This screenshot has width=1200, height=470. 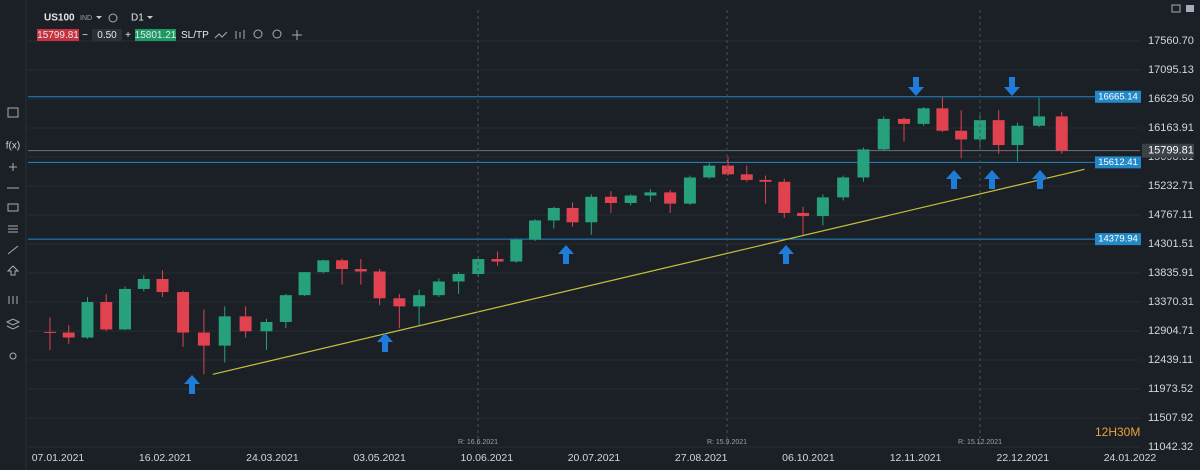 I want to click on timeframe: D1, so click(x=137, y=18).